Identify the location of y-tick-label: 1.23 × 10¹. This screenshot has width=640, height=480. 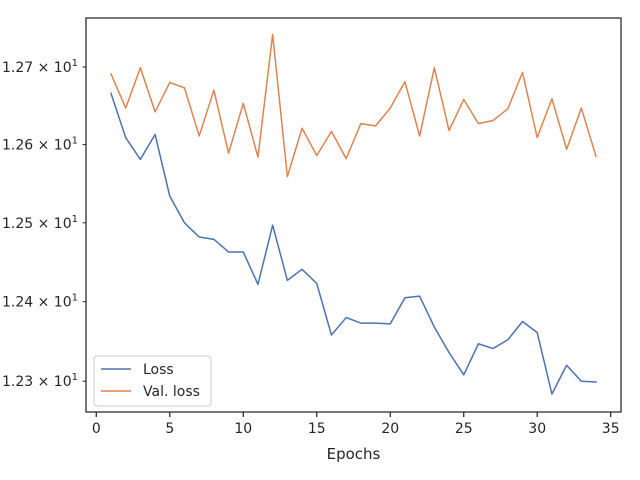
(40, 381).